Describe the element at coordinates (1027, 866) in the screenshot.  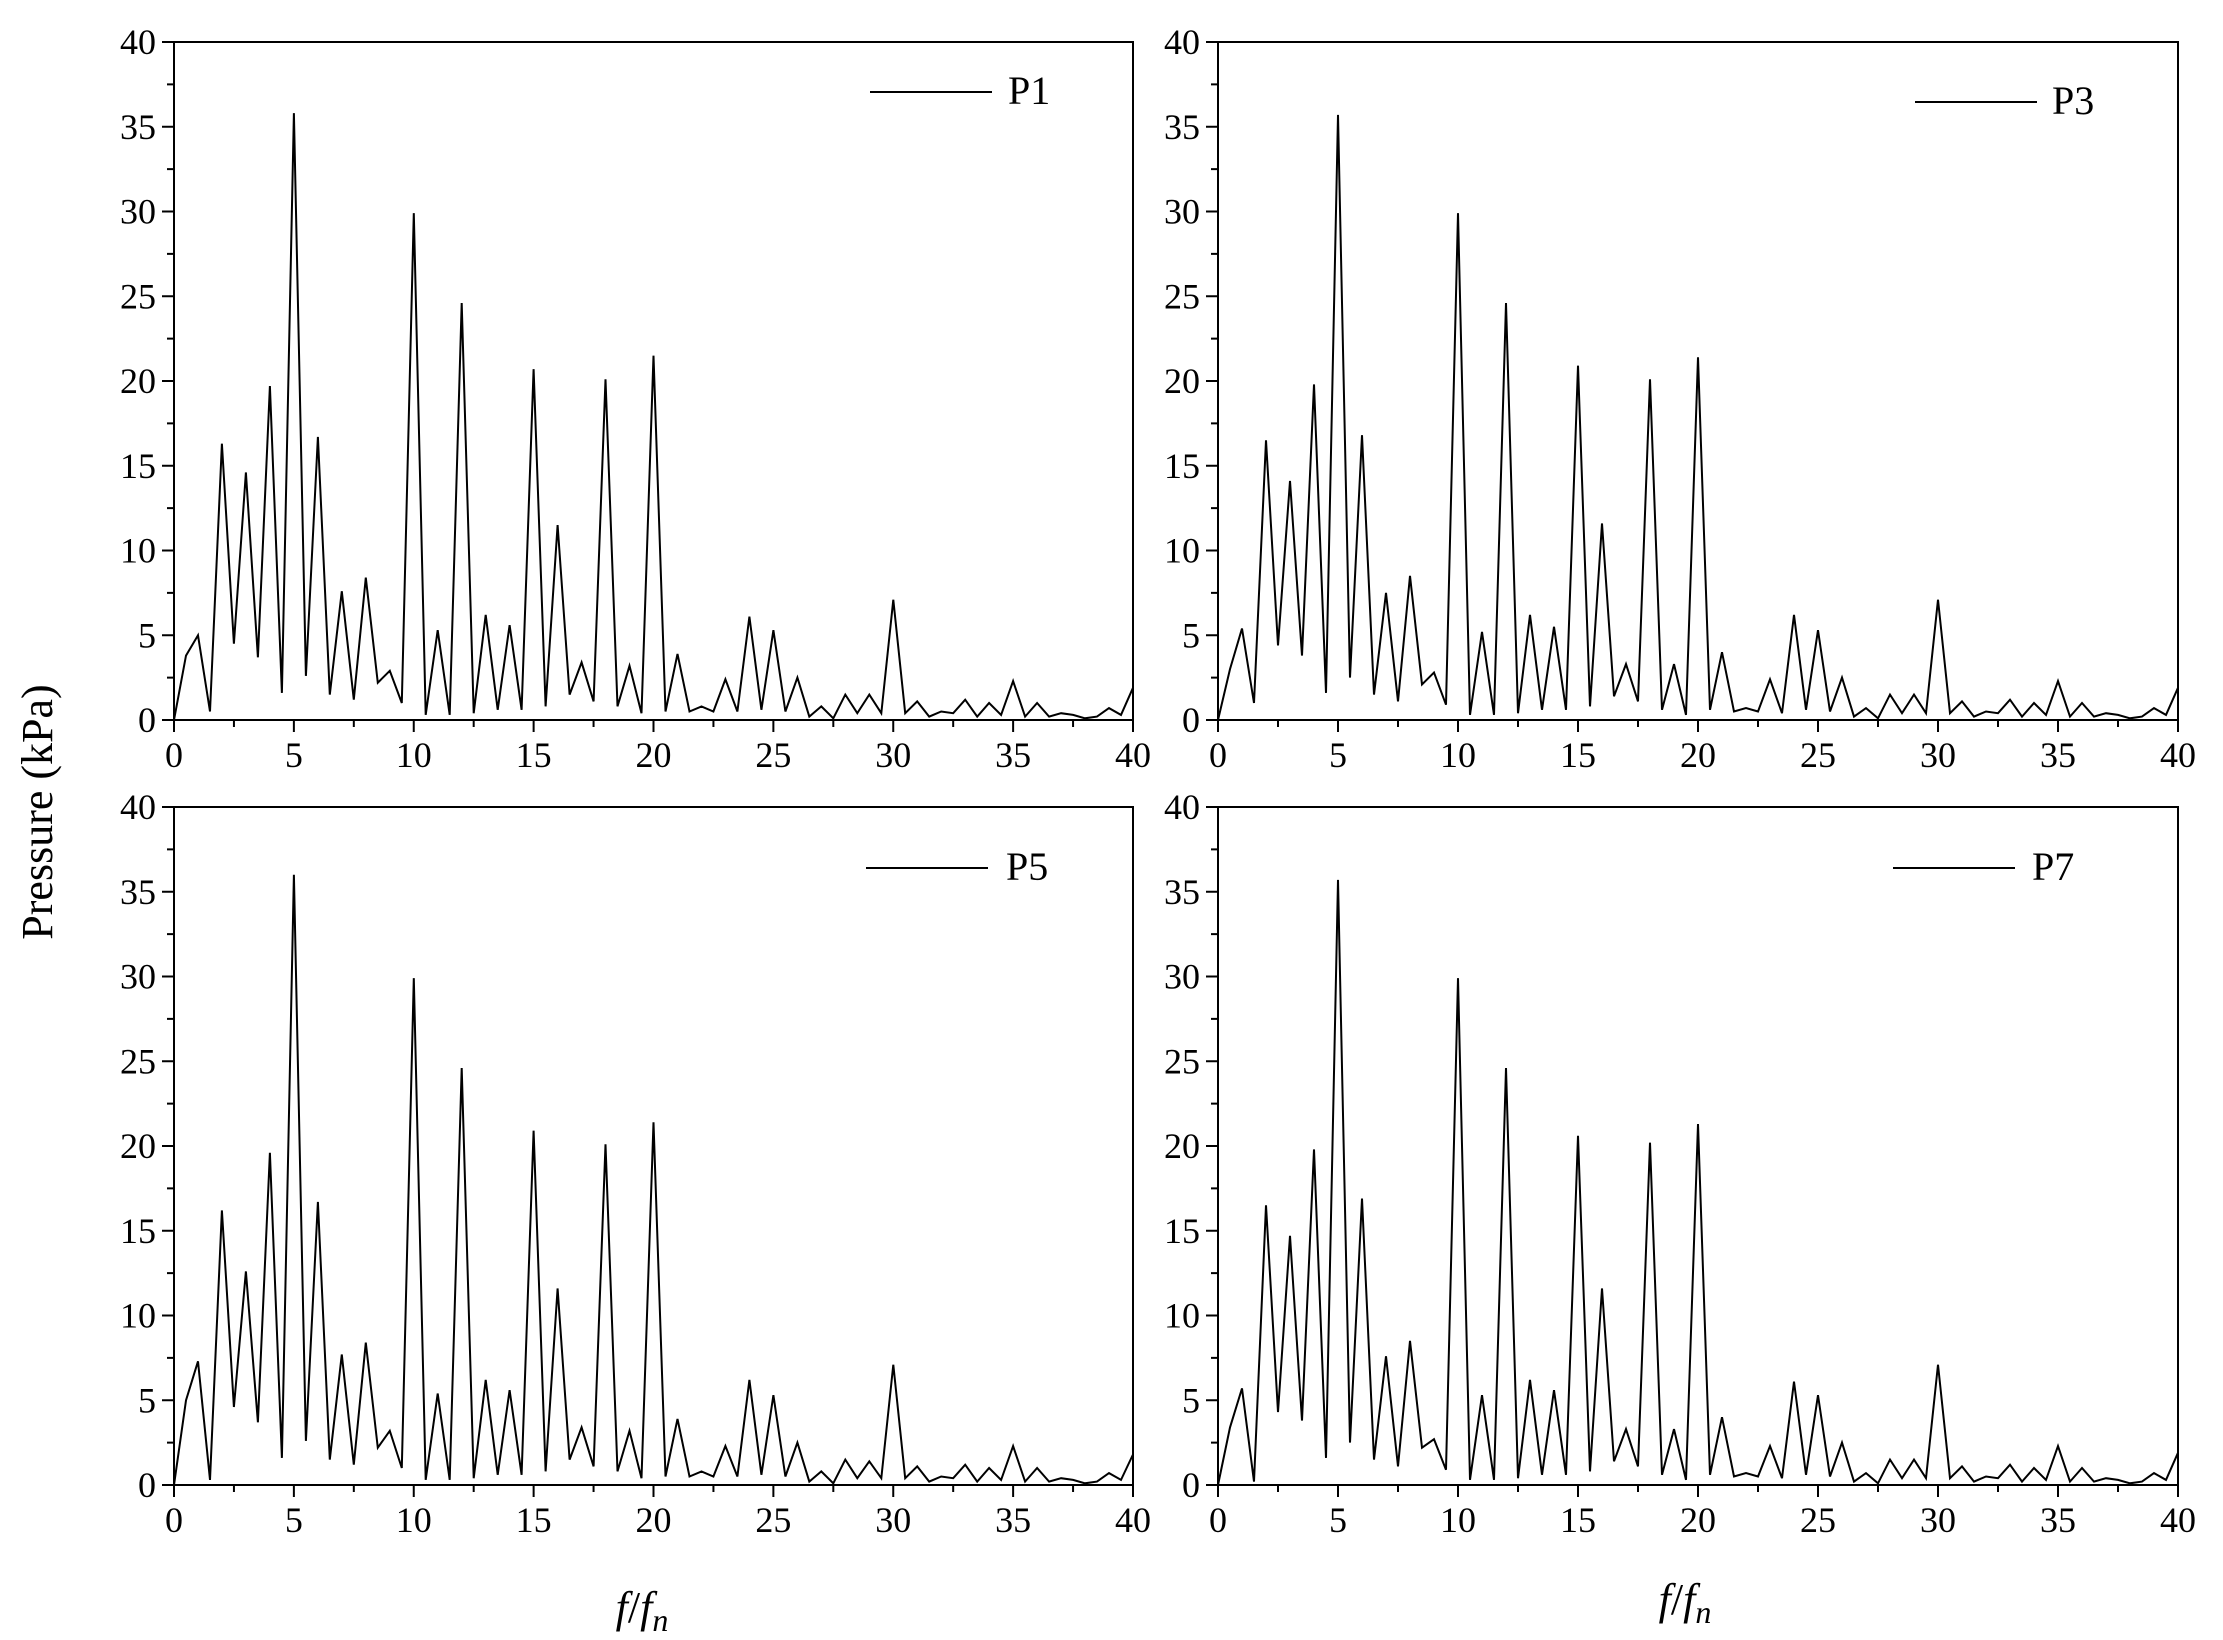
I see `legend-label: P5` at that location.